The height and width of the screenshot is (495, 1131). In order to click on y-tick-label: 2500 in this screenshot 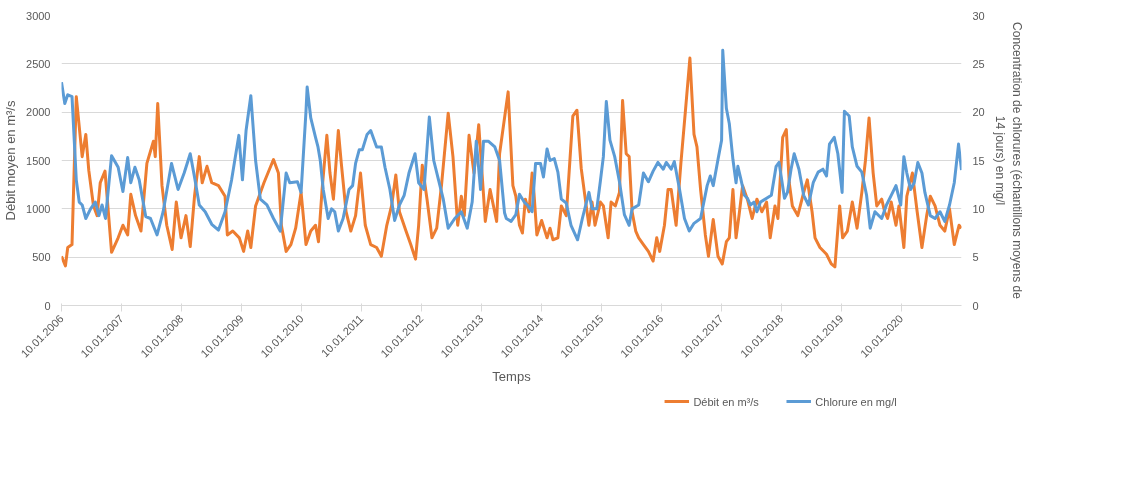, I will do `click(38, 63)`.